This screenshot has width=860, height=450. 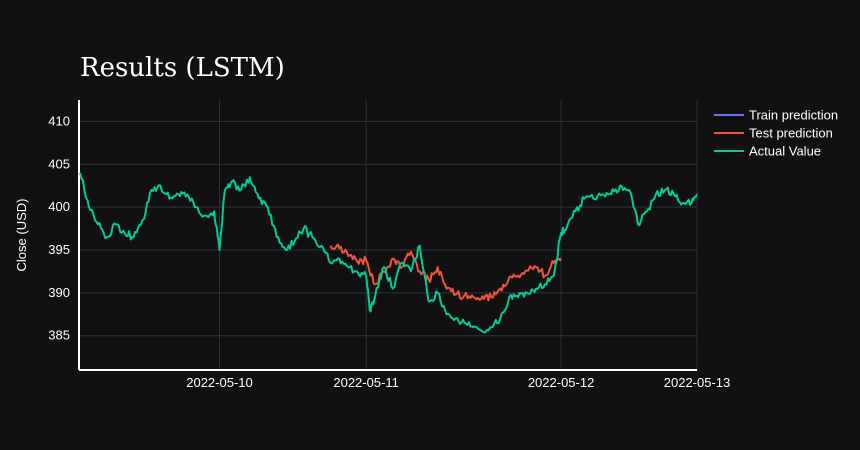 I want to click on x-tick-label: 2022-05-12, so click(x=561, y=382).